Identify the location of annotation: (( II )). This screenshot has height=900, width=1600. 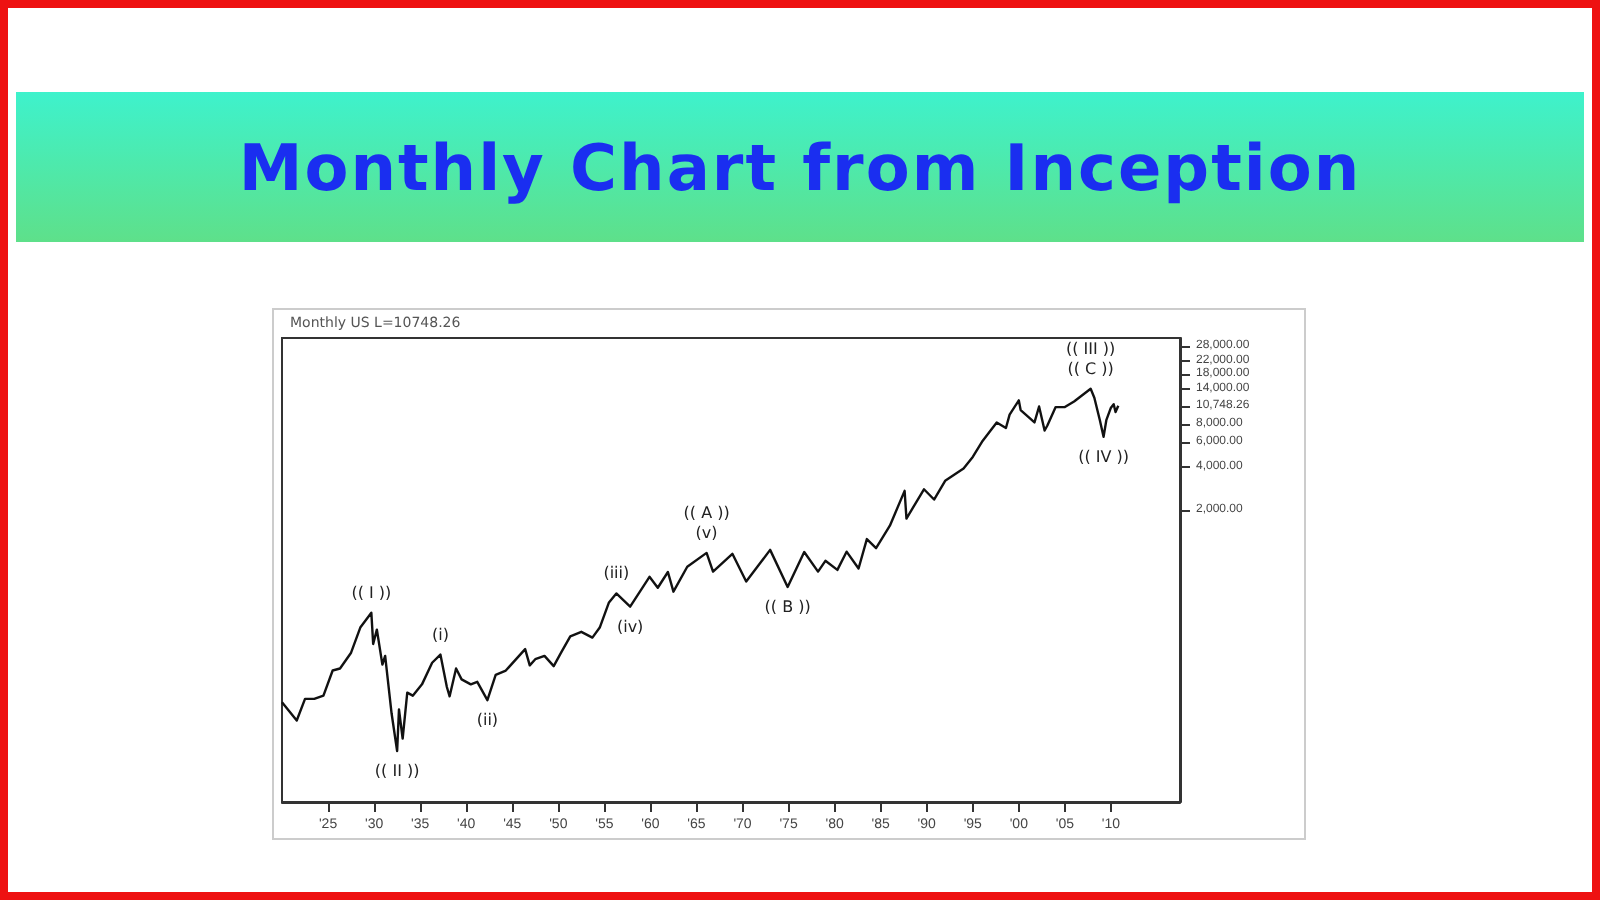
(397, 770).